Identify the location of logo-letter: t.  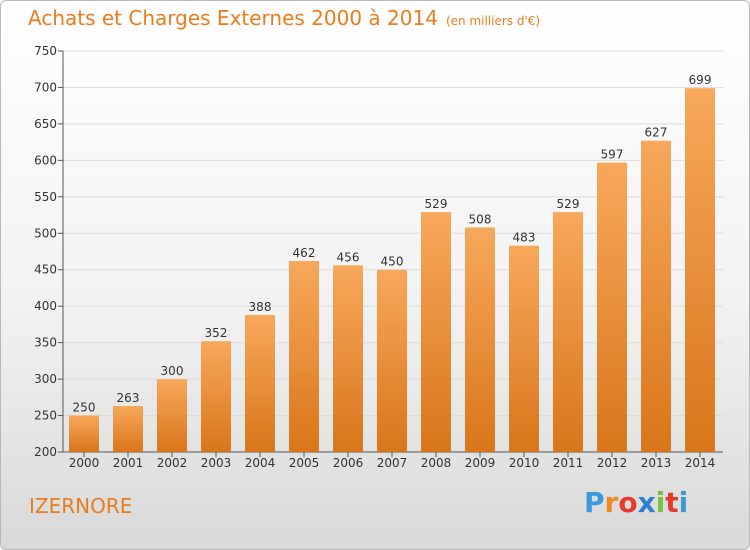
(672, 502).